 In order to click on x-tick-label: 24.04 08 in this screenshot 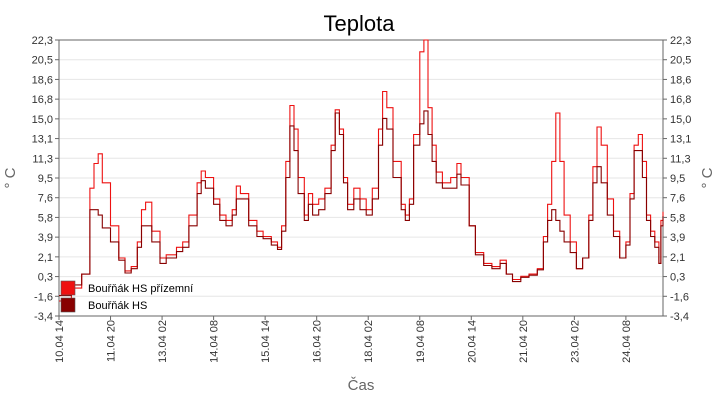, I will do `click(627, 341)`.